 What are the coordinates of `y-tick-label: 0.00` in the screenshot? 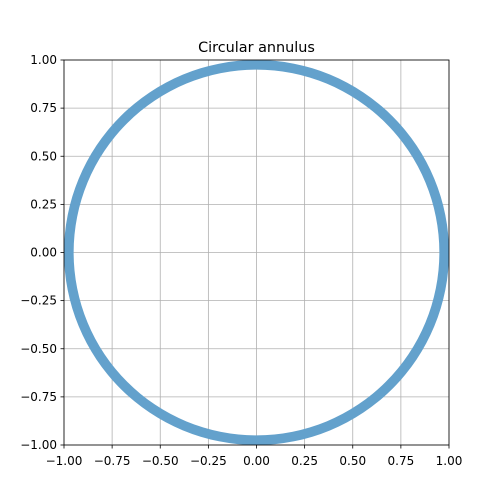 It's located at (43, 253).